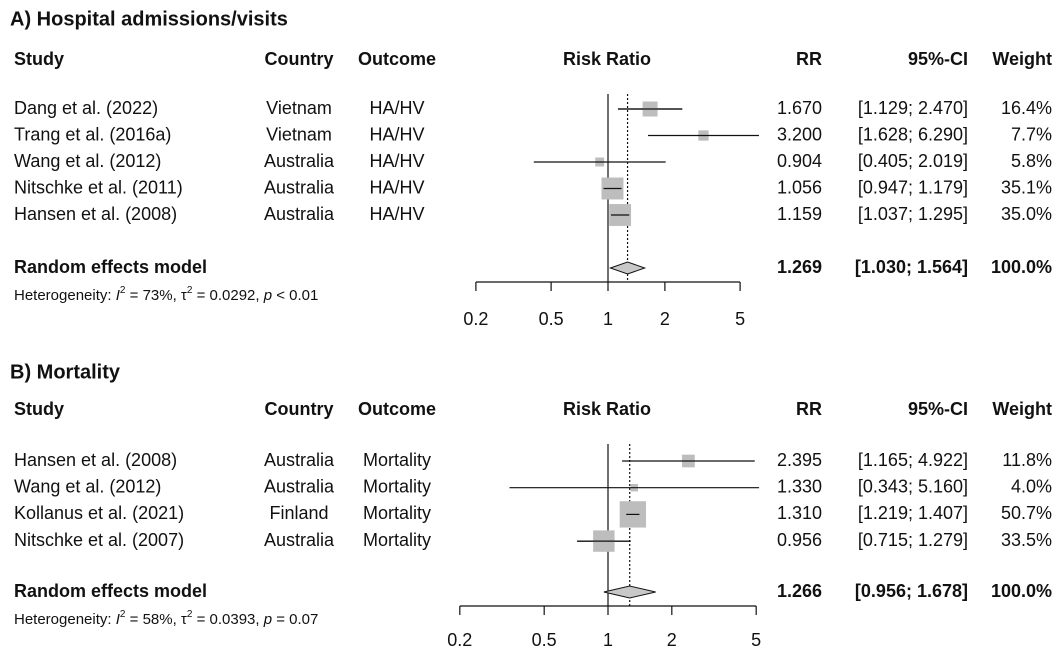  What do you see at coordinates (65, 372) in the screenshot?
I see `panel-title: B) Mortality` at bounding box center [65, 372].